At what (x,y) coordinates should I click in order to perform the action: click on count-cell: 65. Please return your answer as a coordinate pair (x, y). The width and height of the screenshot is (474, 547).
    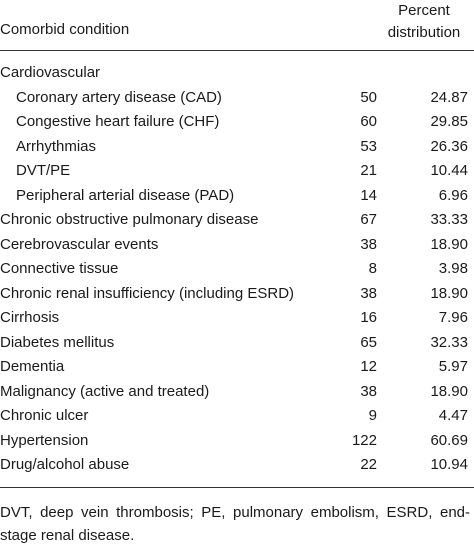
    Looking at the image, I should click on (368, 342).